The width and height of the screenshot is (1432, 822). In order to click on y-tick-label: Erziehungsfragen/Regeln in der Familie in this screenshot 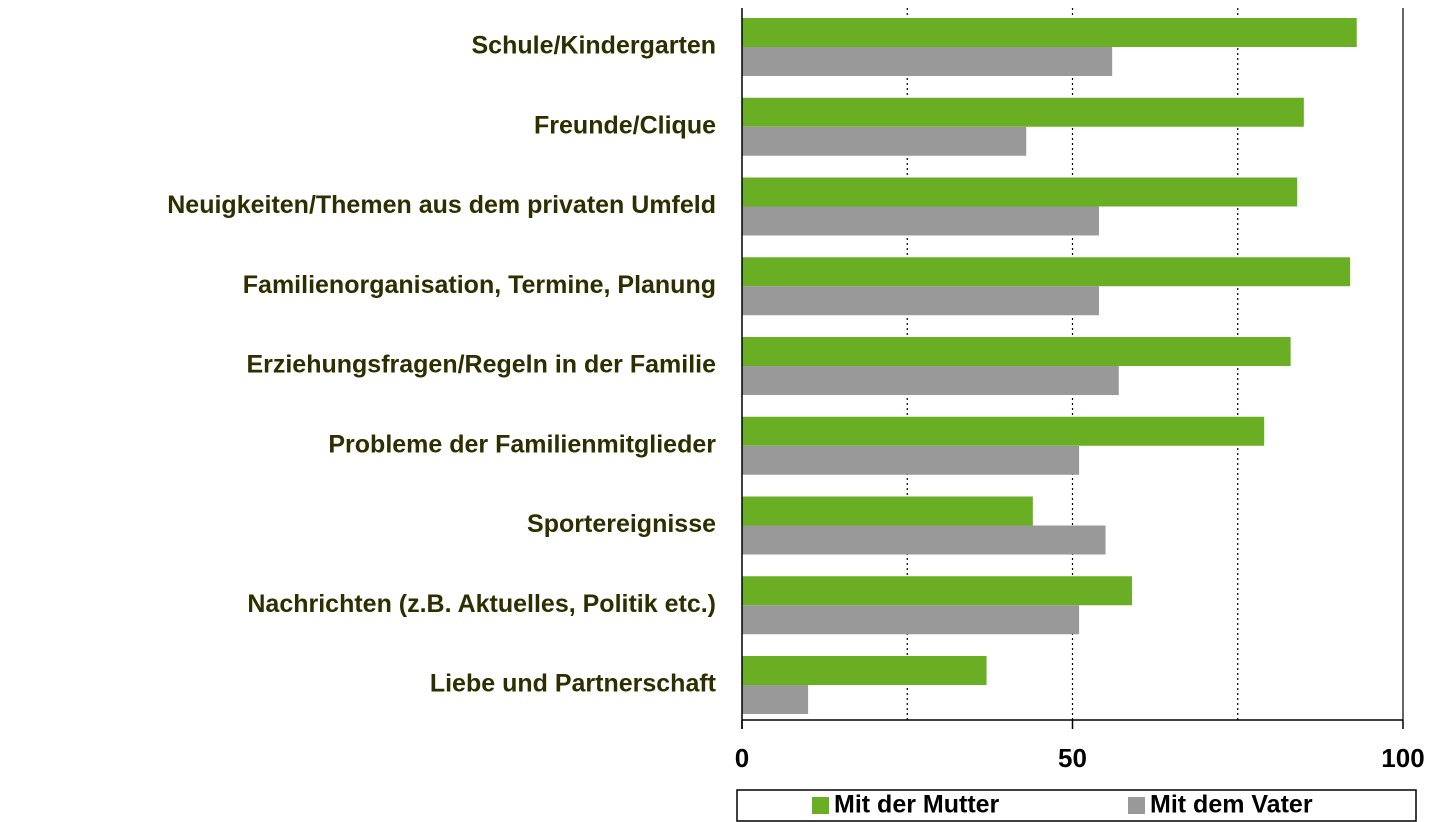, I will do `click(481, 365)`.